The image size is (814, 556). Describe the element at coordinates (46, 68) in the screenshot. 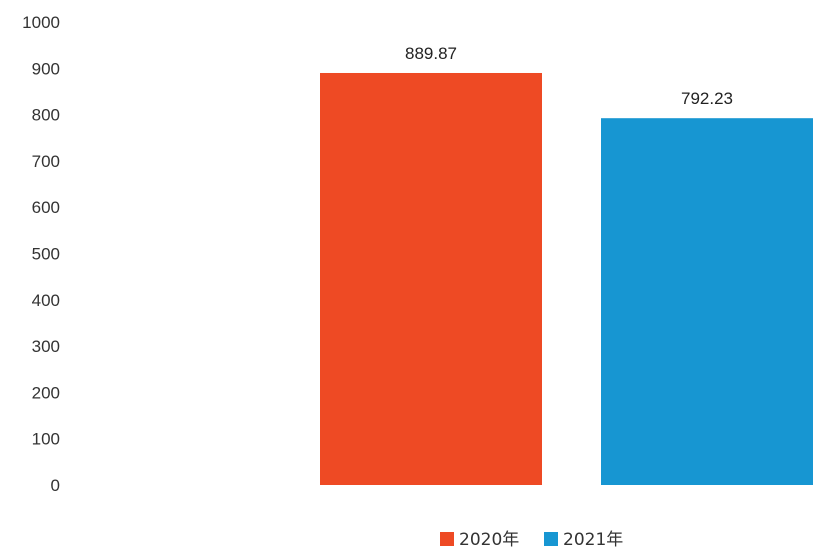

I see `y-tick-label-900: 900` at that location.